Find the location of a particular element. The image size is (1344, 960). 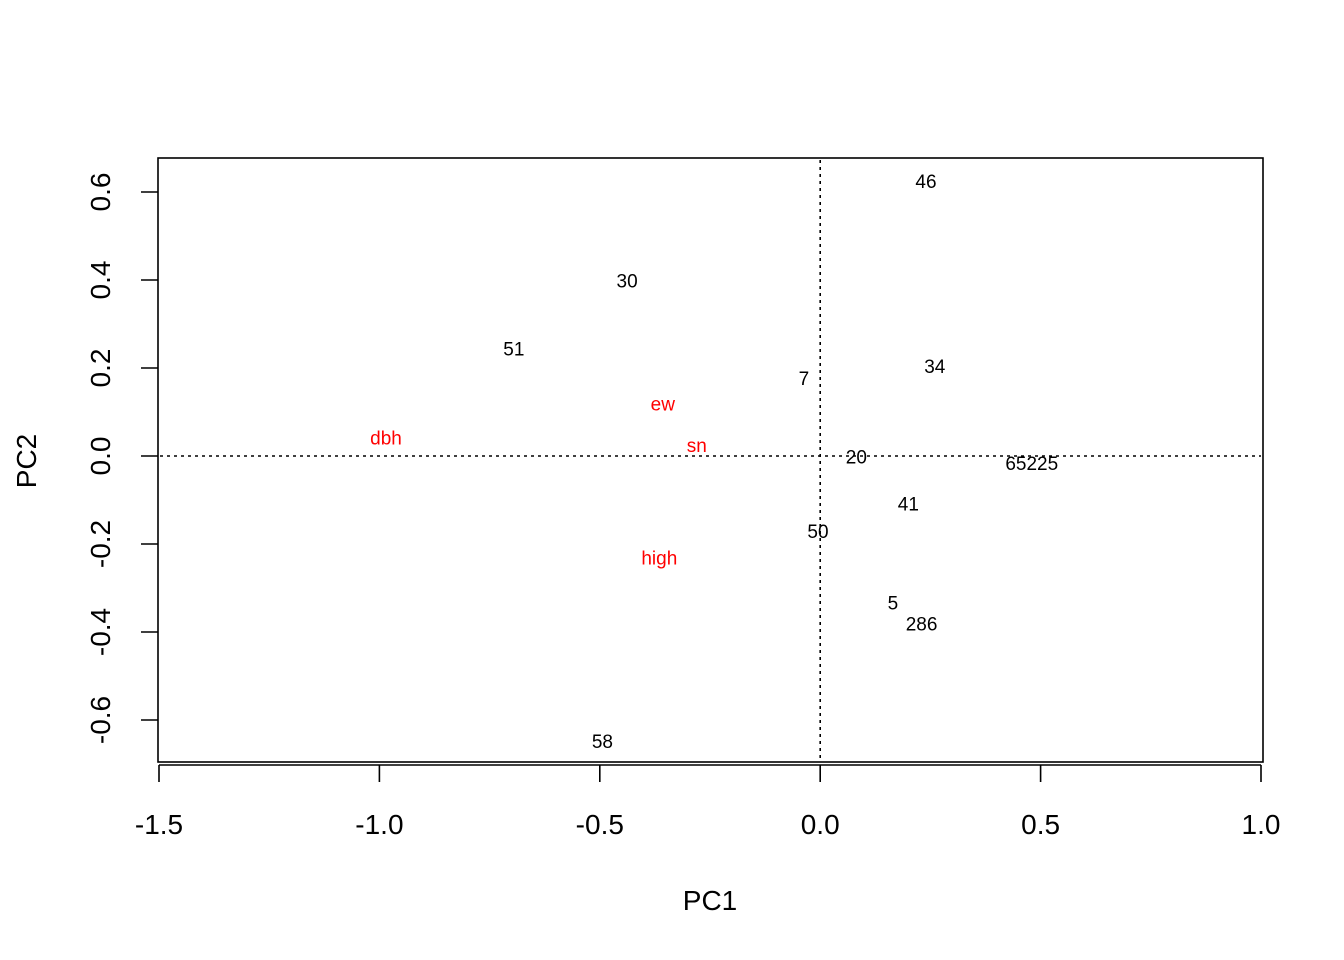

y-tick-label: -0.2 is located at coordinates (100, 544).